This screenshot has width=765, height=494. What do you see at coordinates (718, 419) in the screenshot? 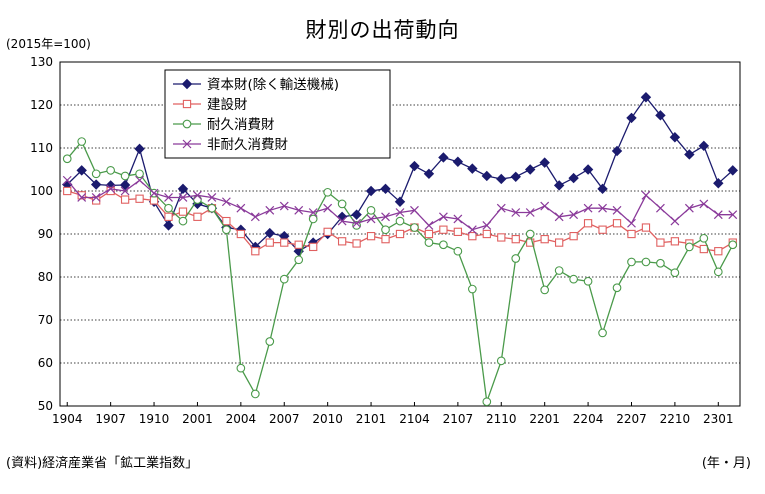
I see `x-tick-label: 2301` at bounding box center [718, 419].